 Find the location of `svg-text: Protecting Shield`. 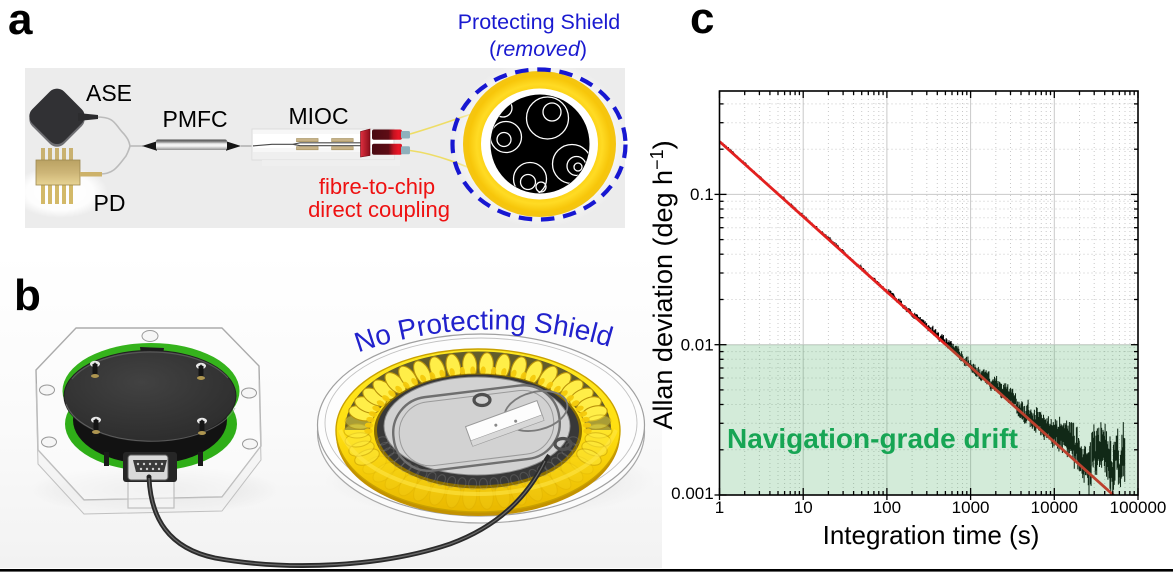

svg-text: Protecting Shield is located at coordinates (539, 22).